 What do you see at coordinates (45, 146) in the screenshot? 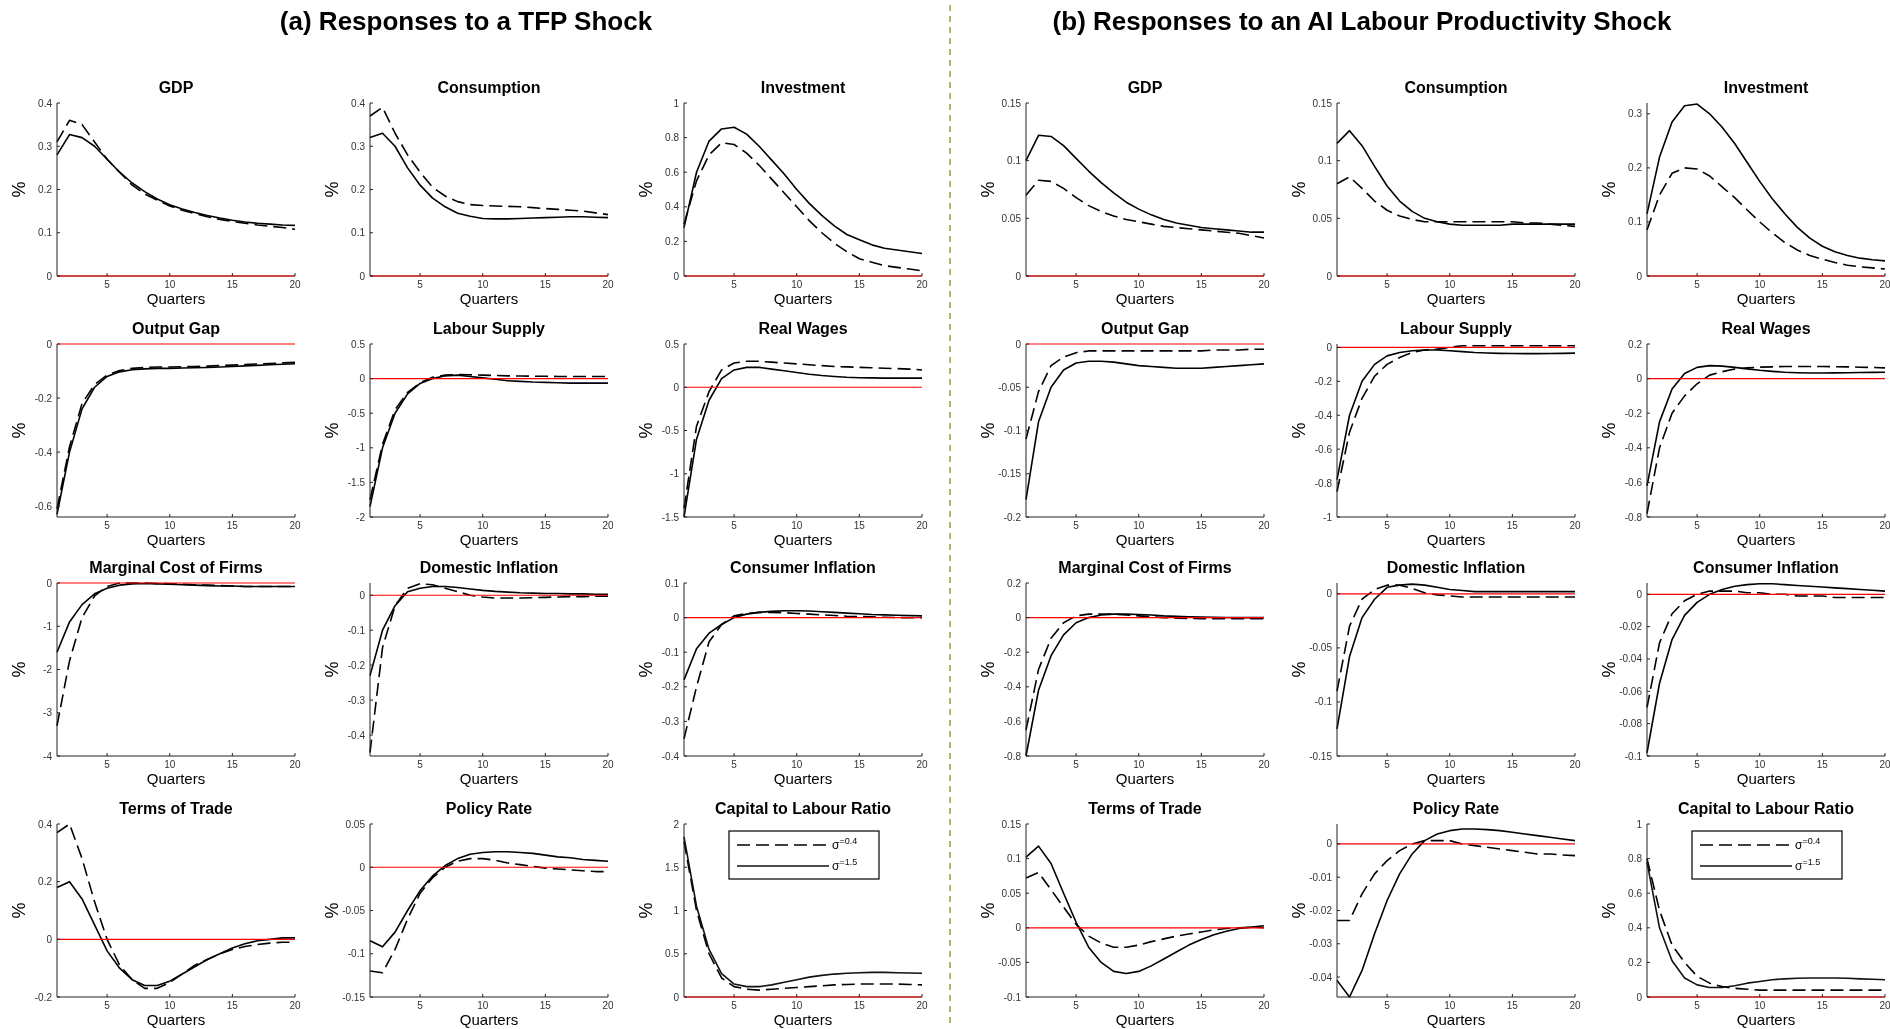
I see `y-tick-label: 0.3` at bounding box center [45, 146].